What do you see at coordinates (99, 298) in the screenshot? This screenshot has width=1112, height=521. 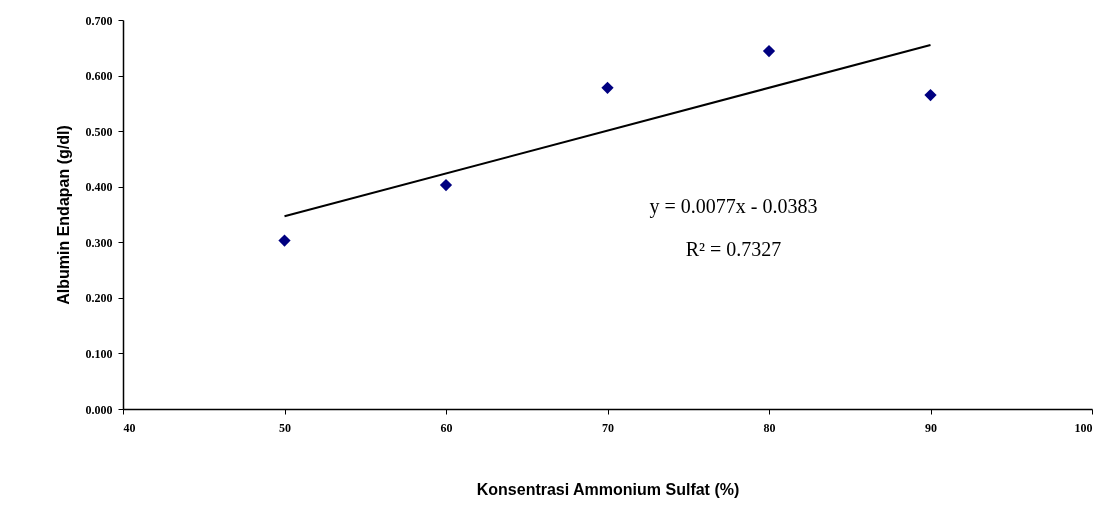 I see `y-tick-label: 0.200` at bounding box center [99, 298].